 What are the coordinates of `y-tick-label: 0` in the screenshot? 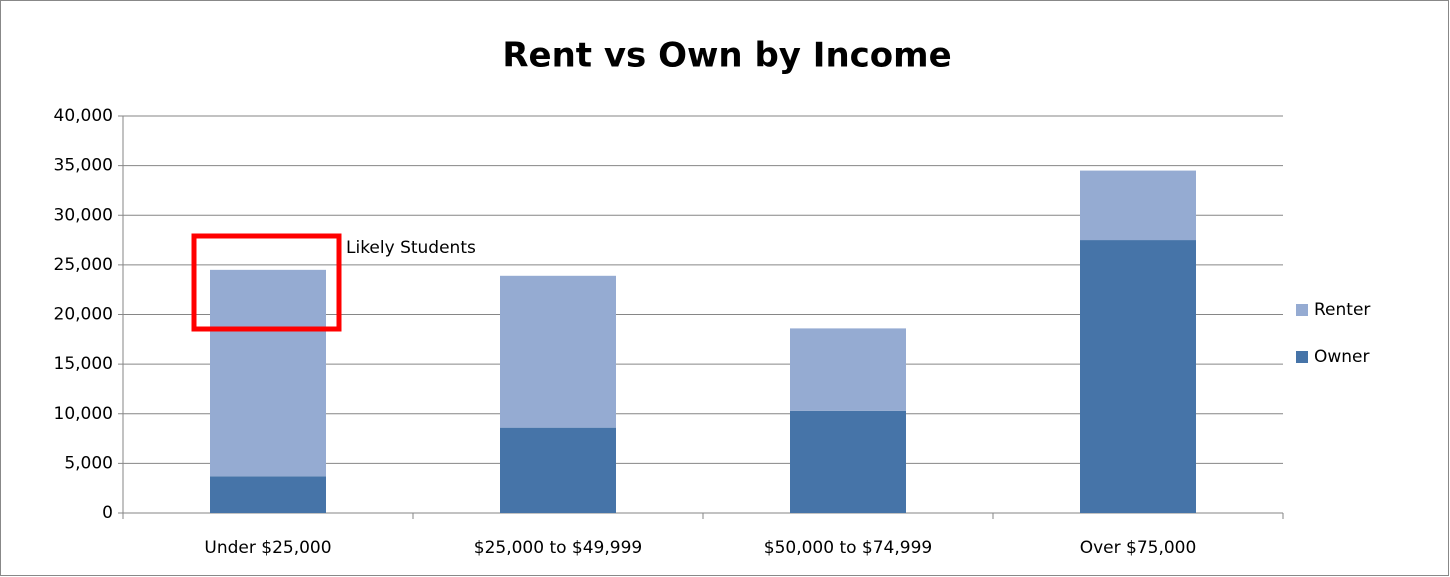 It's located at (107, 513).